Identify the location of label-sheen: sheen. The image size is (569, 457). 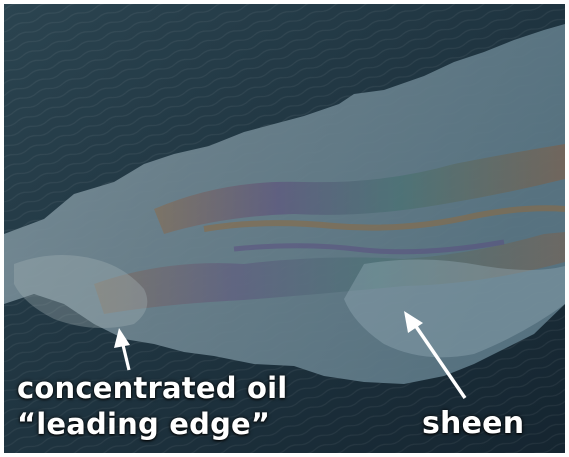
(473, 423).